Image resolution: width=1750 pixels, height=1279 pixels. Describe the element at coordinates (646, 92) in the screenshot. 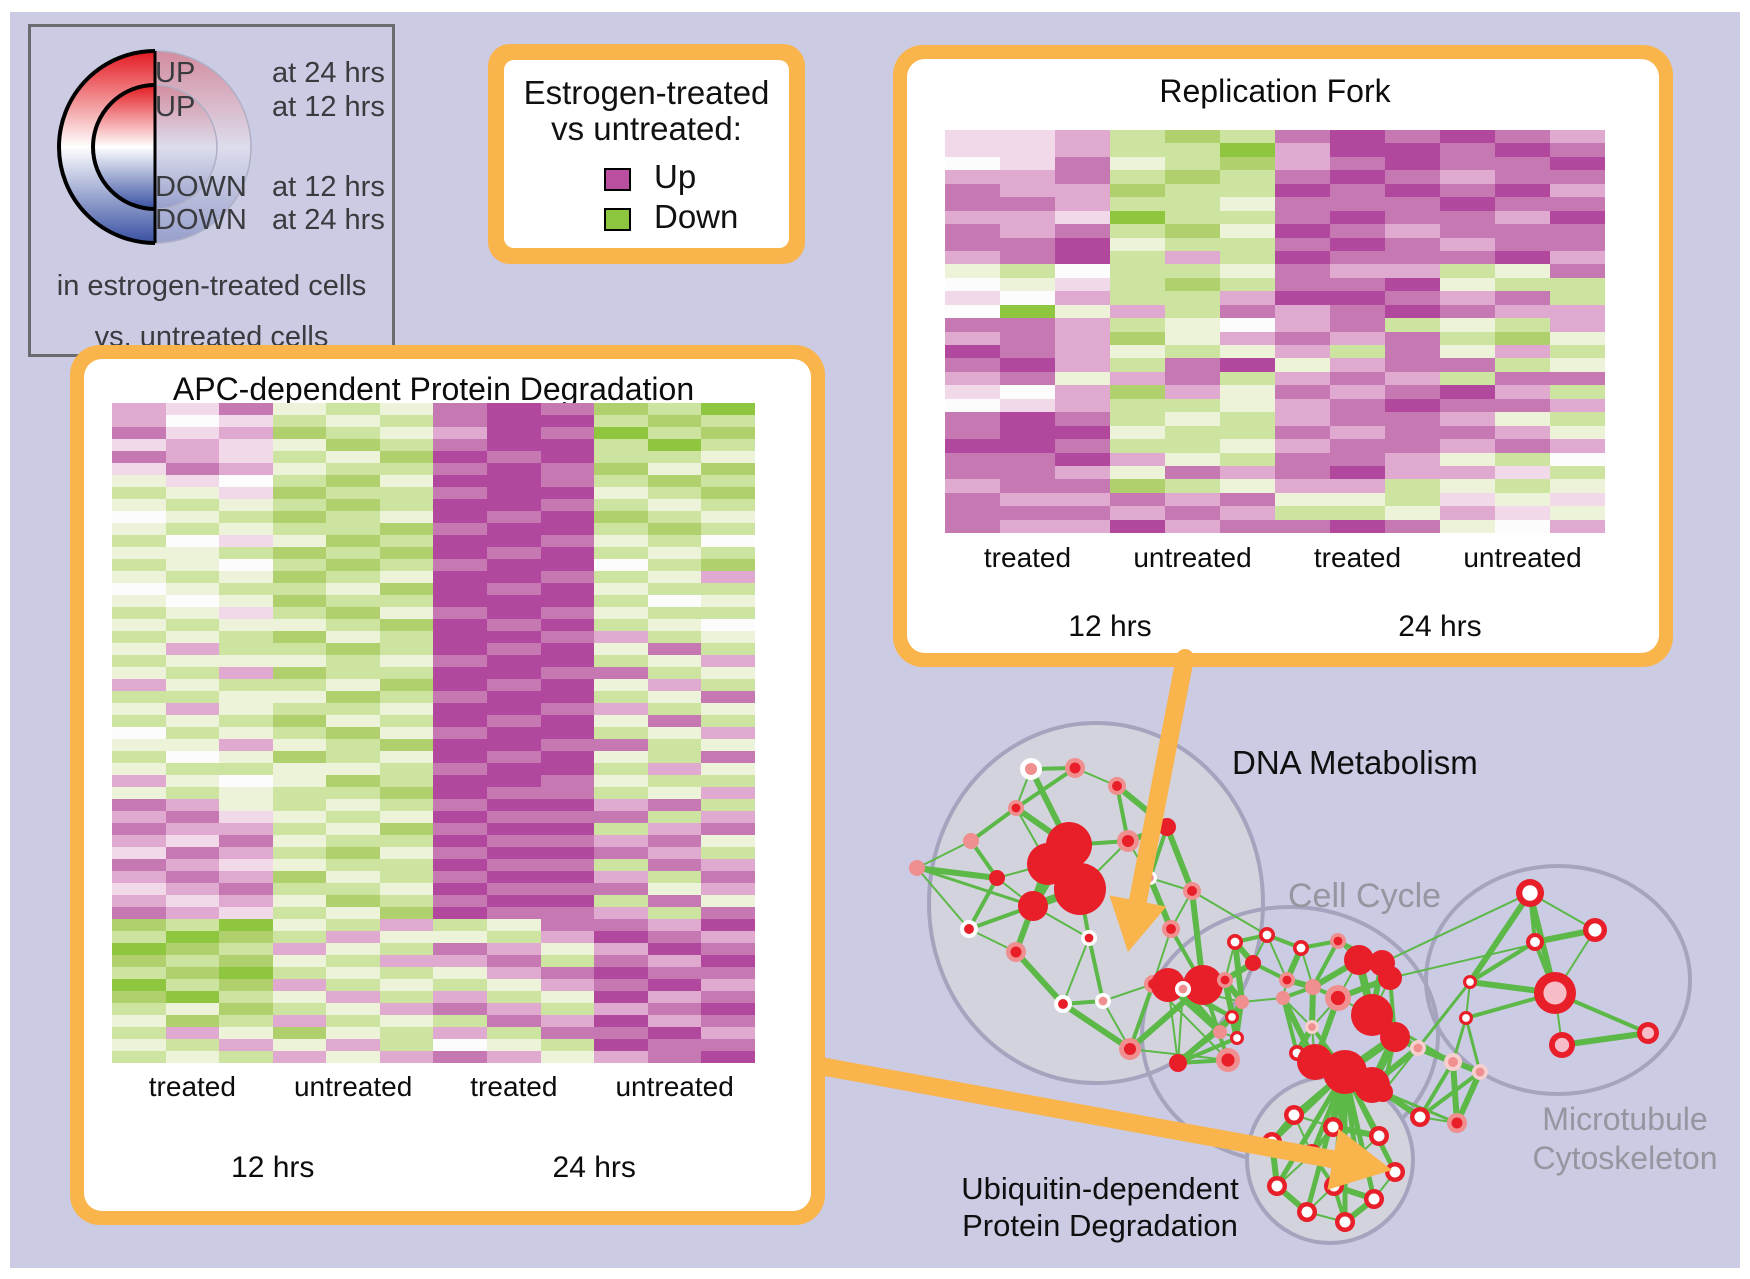

I see `estrogen-legend-title1: Estrogen-treated` at that location.